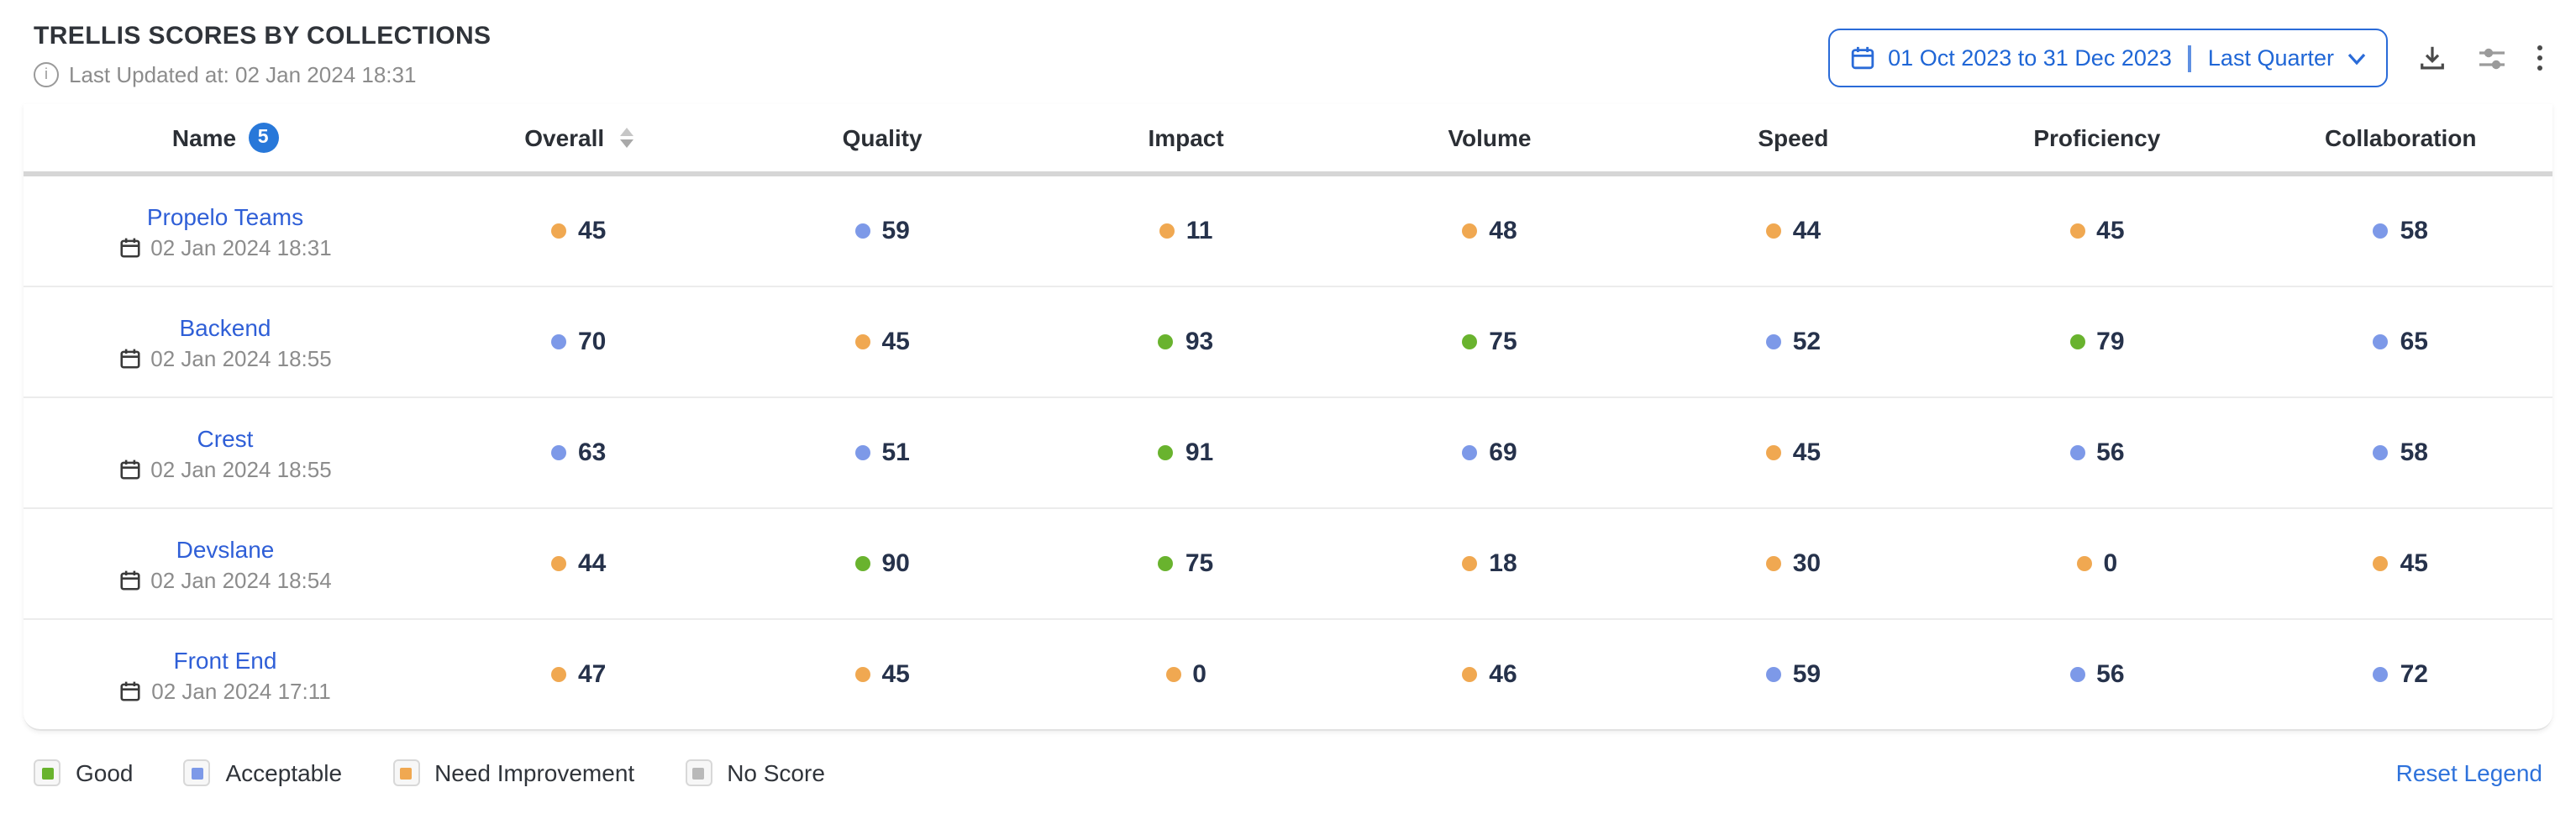 The width and height of the screenshot is (2576, 840). I want to click on column-header-name: Name 5, so click(225, 138).